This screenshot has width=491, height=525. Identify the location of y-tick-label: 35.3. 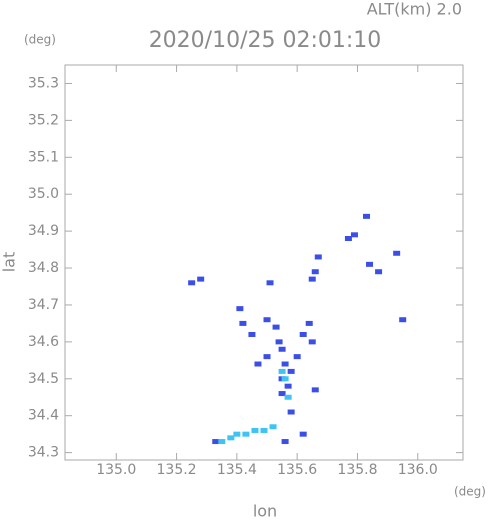
(43, 83).